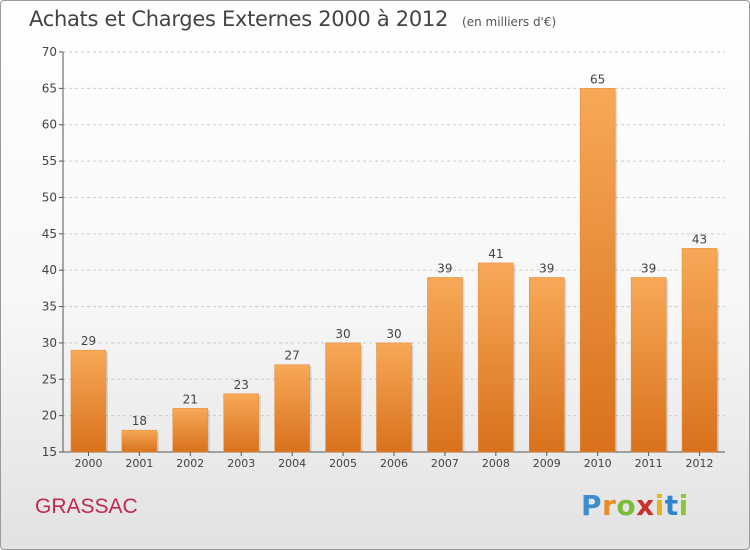 This screenshot has width=750, height=550. What do you see at coordinates (49, 270) in the screenshot?
I see `y-tick-label: 40` at bounding box center [49, 270].